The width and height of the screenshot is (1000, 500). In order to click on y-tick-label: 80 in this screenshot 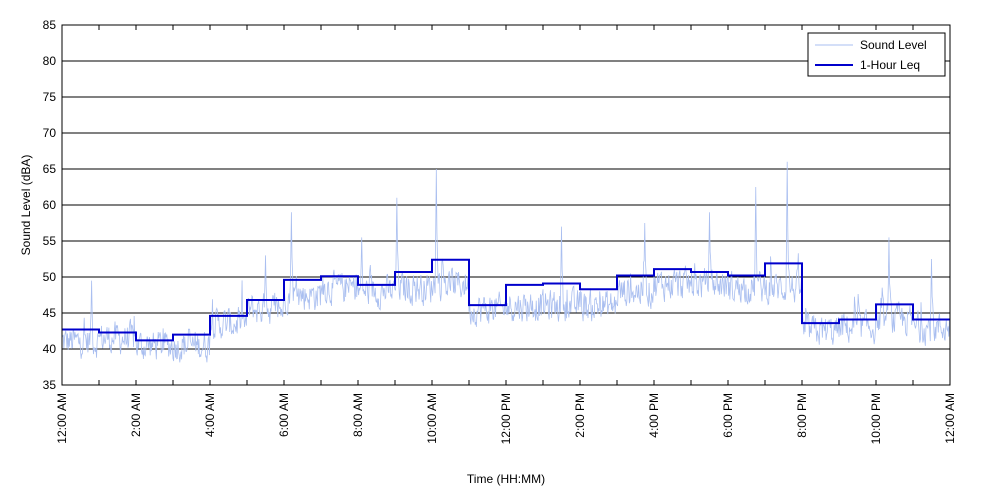, I will do `click(50, 61)`.